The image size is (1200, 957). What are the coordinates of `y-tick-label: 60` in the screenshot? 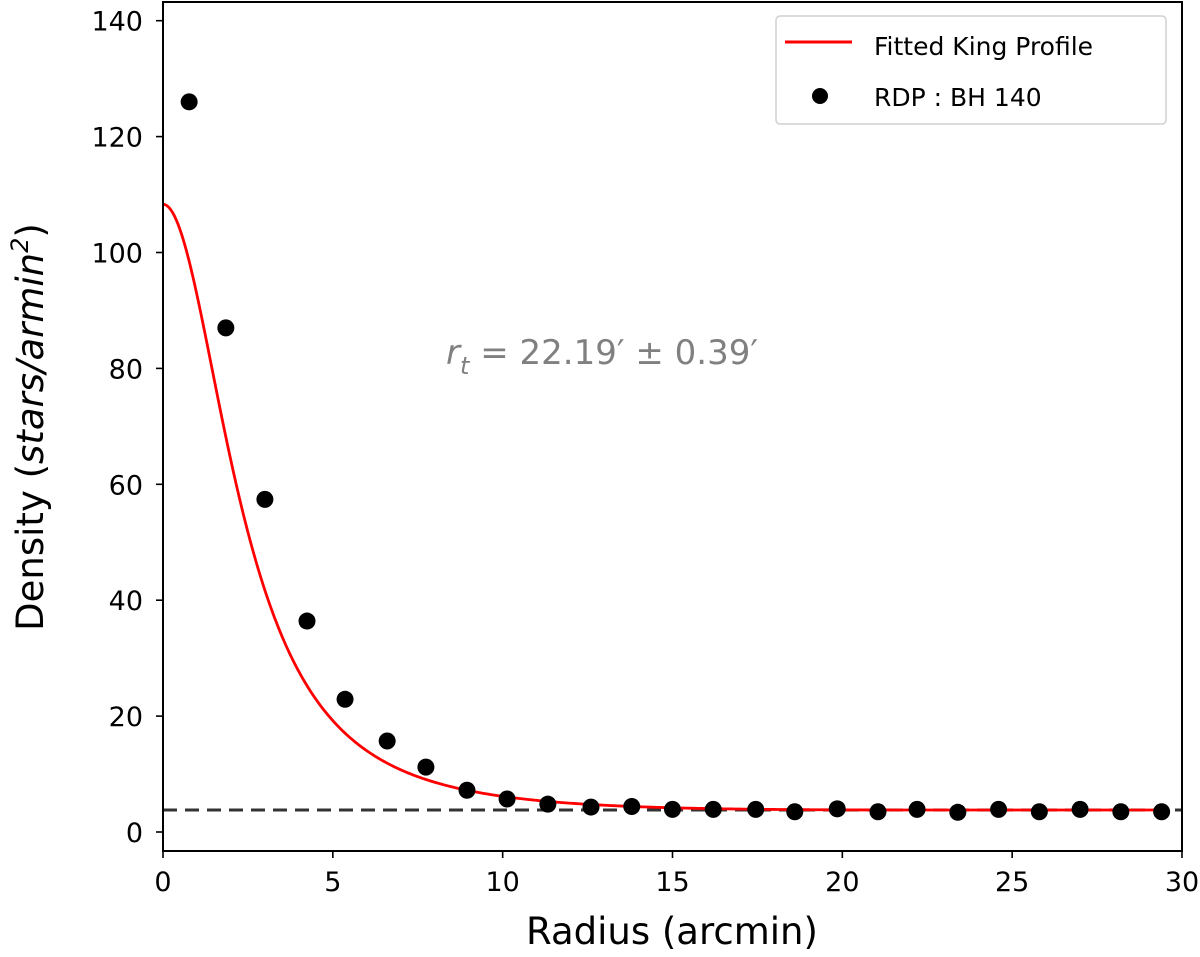 It's located at (126, 485).